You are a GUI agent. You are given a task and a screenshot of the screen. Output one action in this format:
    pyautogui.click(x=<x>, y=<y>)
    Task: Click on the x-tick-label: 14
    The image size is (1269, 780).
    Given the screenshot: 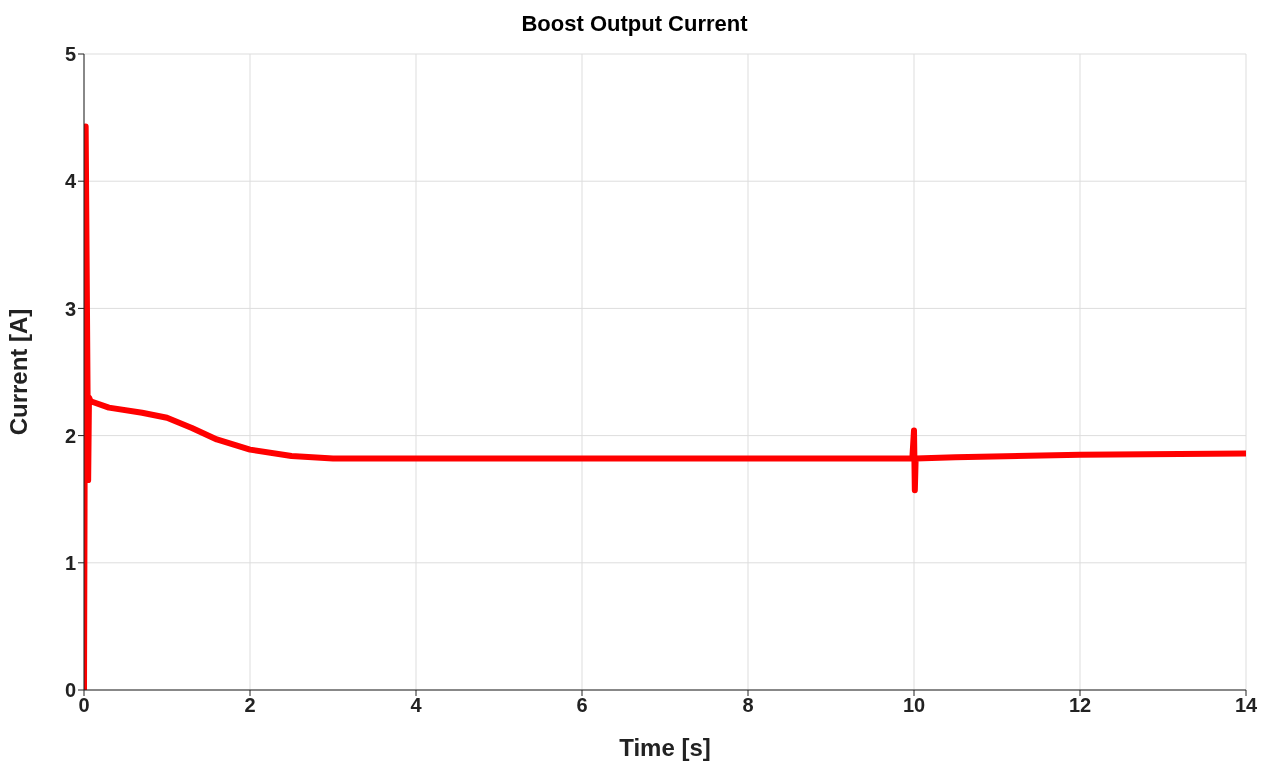 What is the action you would take?
    pyautogui.click(x=1246, y=705)
    